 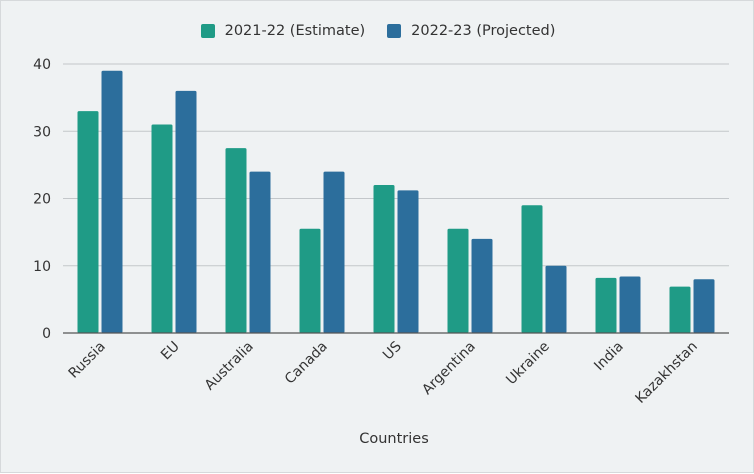 What do you see at coordinates (46, 334) in the screenshot?
I see `y-tick-label: 0` at bounding box center [46, 334].